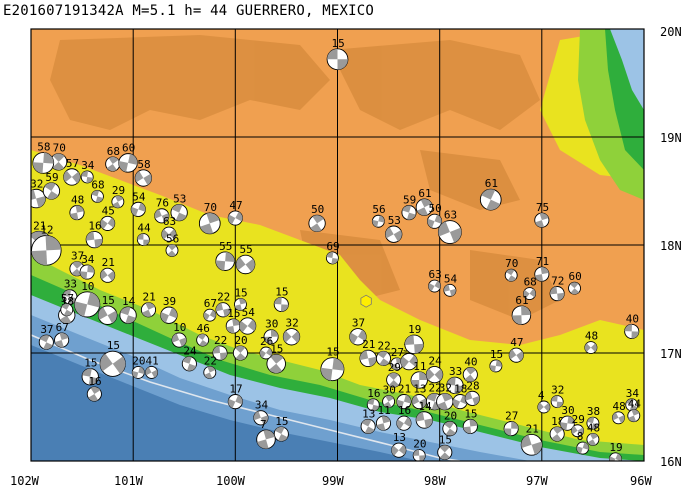  I want to click on focal-mechanism: 14, so click(128, 309).